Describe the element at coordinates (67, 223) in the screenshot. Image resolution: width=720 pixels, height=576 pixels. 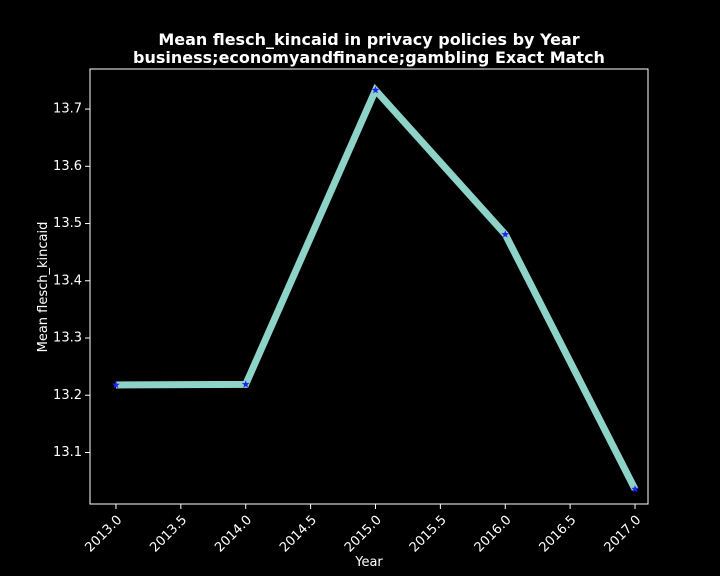
I see `y-tick-label: 13.5` at that location.